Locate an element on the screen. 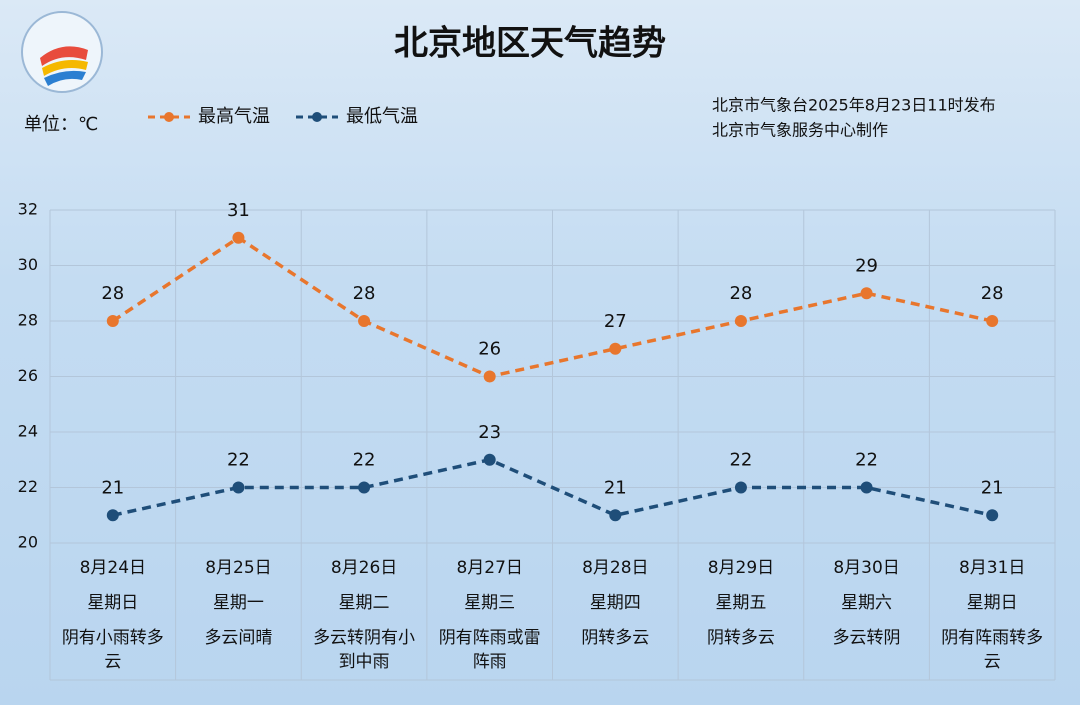  chart-title: 北京地区天气趋势 is located at coordinates (530, 44).